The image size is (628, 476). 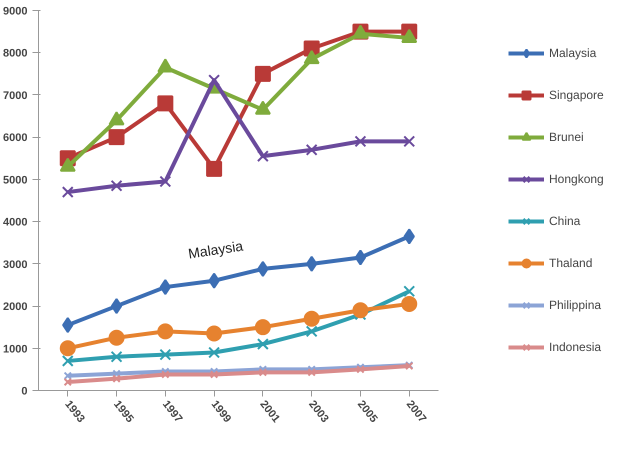 What do you see at coordinates (577, 95) in the screenshot?
I see `legend-label: Singapore` at bounding box center [577, 95].